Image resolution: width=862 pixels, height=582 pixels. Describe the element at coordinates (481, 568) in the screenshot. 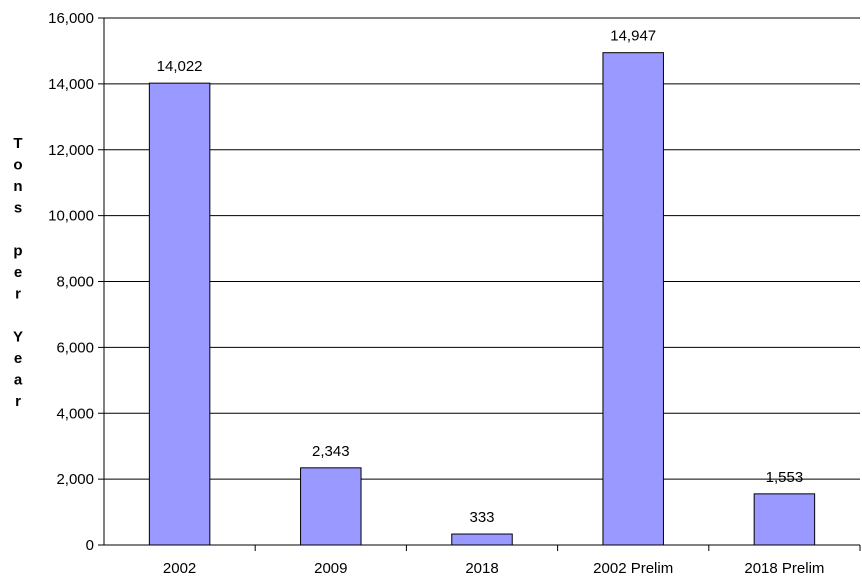

I see `x-tick-label: 2018` at that location.